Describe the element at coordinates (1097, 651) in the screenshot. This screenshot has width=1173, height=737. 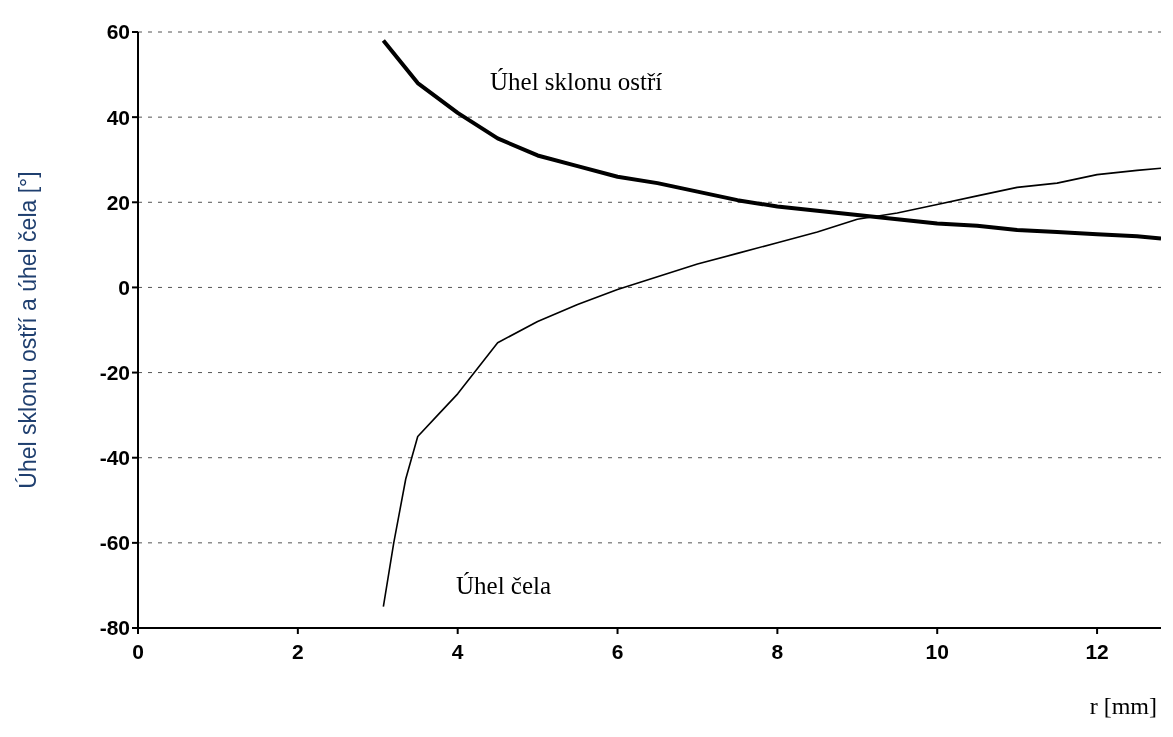
I see `x-tick-label: 12` at that location.